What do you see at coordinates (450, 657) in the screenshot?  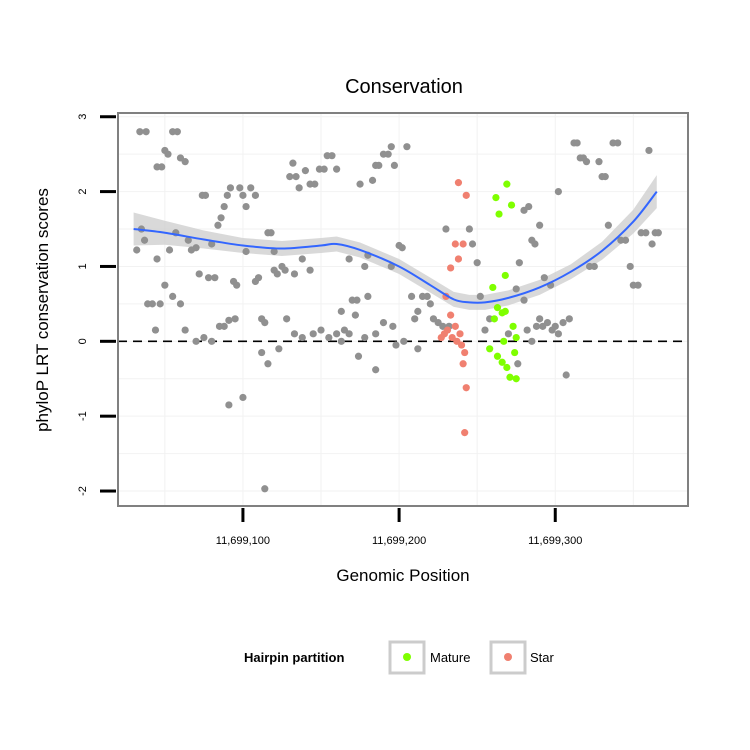 I see `legend-label-mature: Mature` at bounding box center [450, 657].